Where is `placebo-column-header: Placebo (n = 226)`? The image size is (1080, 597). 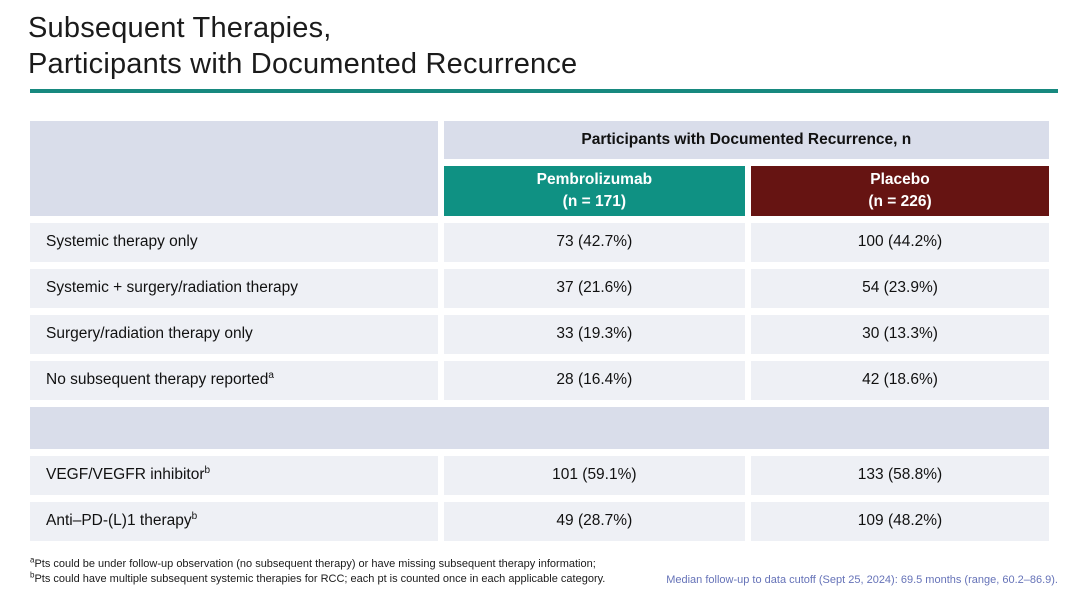 placebo-column-header: Placebo (n = 226) is located at coordinates (900, 190).